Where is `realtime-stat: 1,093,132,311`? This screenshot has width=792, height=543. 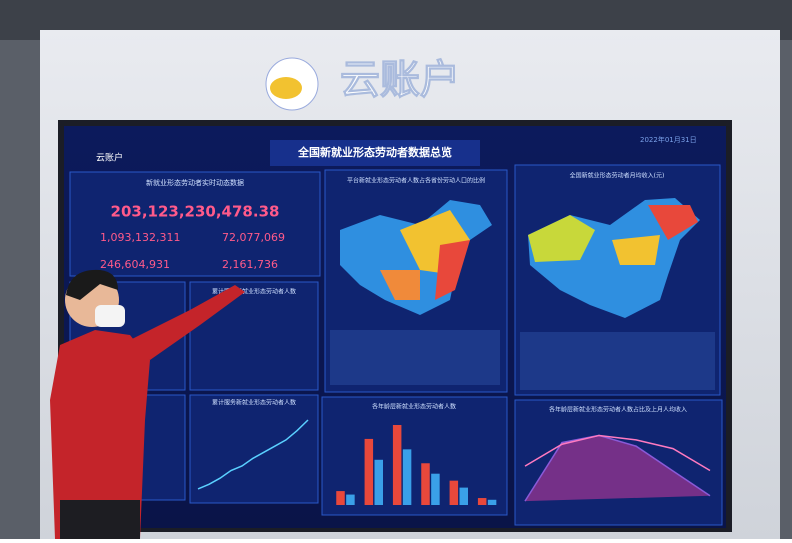
realtime-stat: 1,093,132,311 is located at coordinates (140, 237).